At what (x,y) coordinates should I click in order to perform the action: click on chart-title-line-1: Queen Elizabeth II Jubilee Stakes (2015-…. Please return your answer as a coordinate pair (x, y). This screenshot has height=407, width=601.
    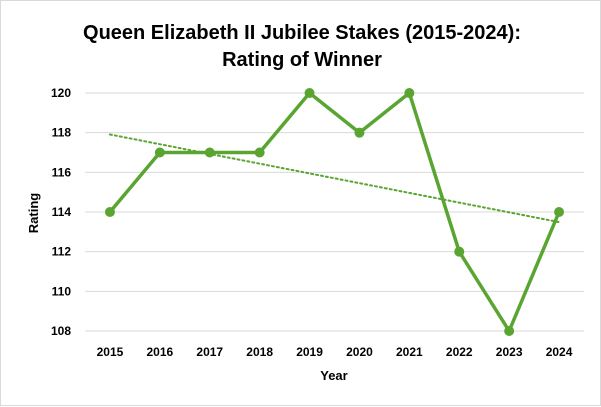
    Looking at the image, I should click on (302, 33).